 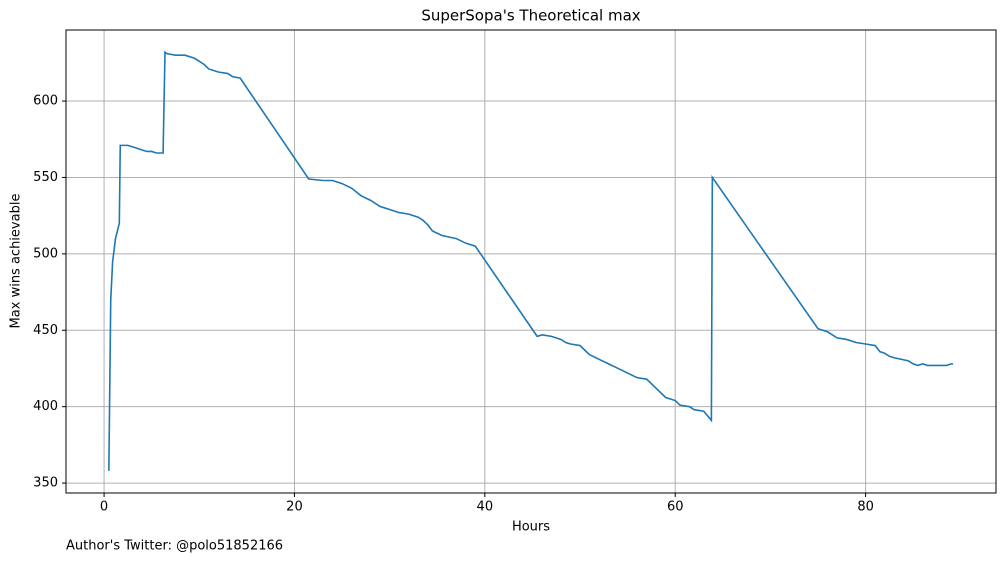 I want to click on y-tick-label: 400, so click(x=45, y=406).